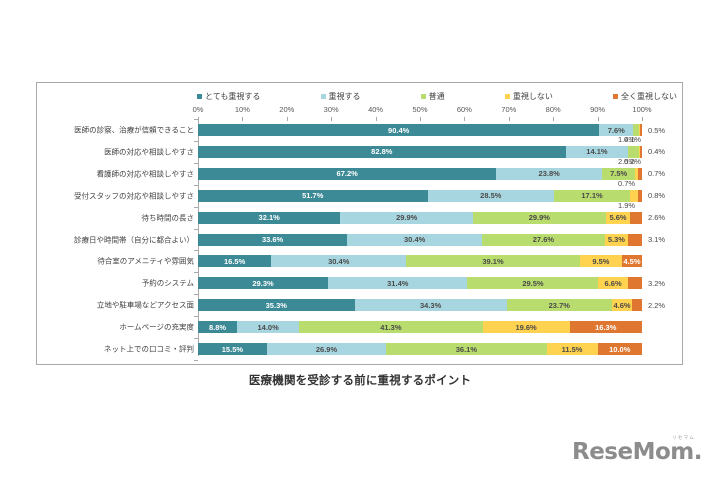 This screenshot has width=720, height=480. I want to click on legend-item-3: 重視しない, so click(528, 96).